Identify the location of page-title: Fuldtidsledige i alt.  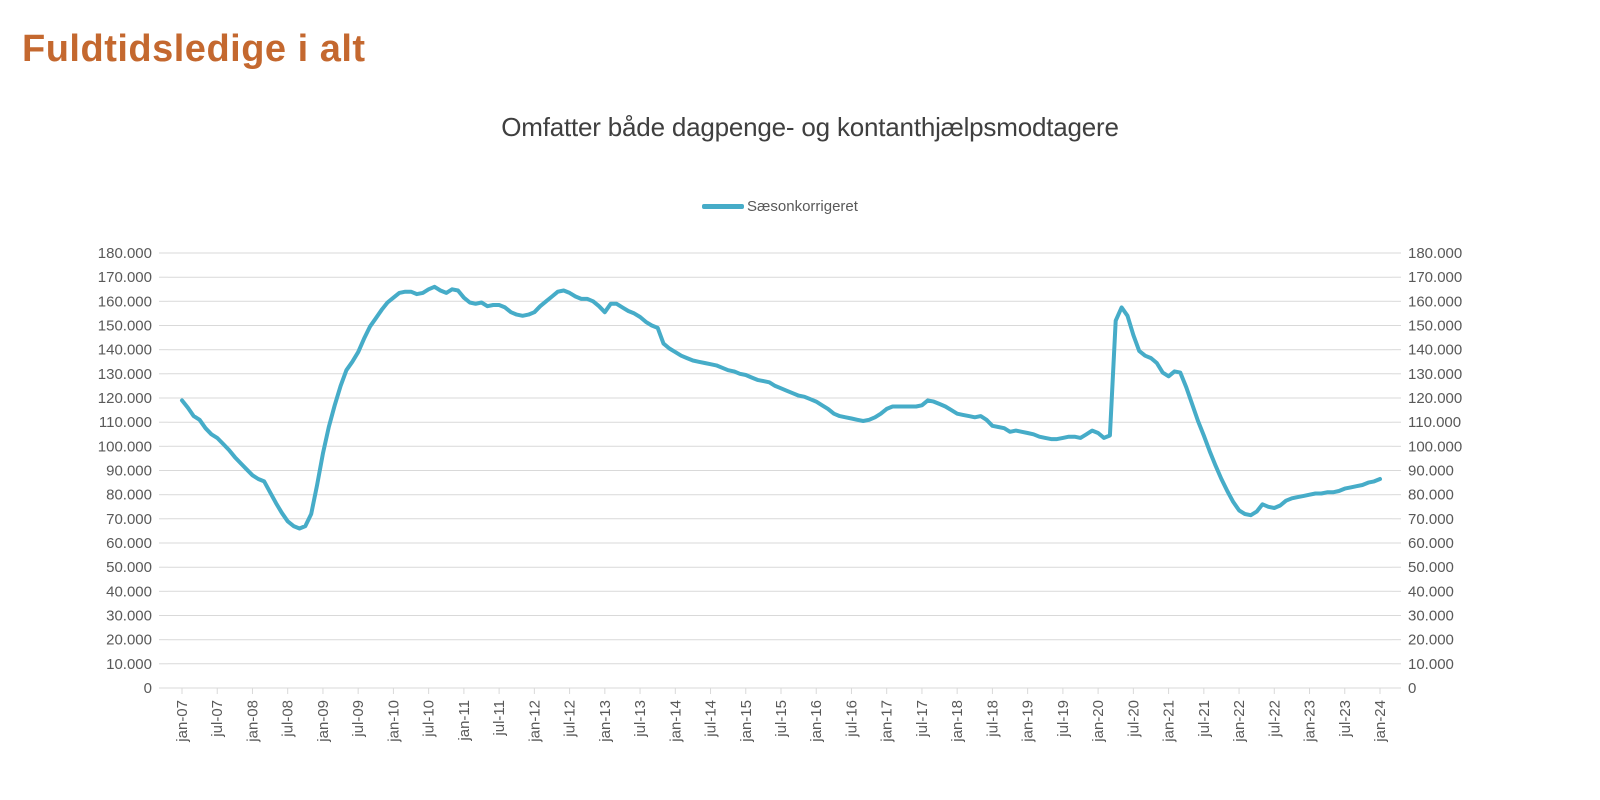
(194, 49).